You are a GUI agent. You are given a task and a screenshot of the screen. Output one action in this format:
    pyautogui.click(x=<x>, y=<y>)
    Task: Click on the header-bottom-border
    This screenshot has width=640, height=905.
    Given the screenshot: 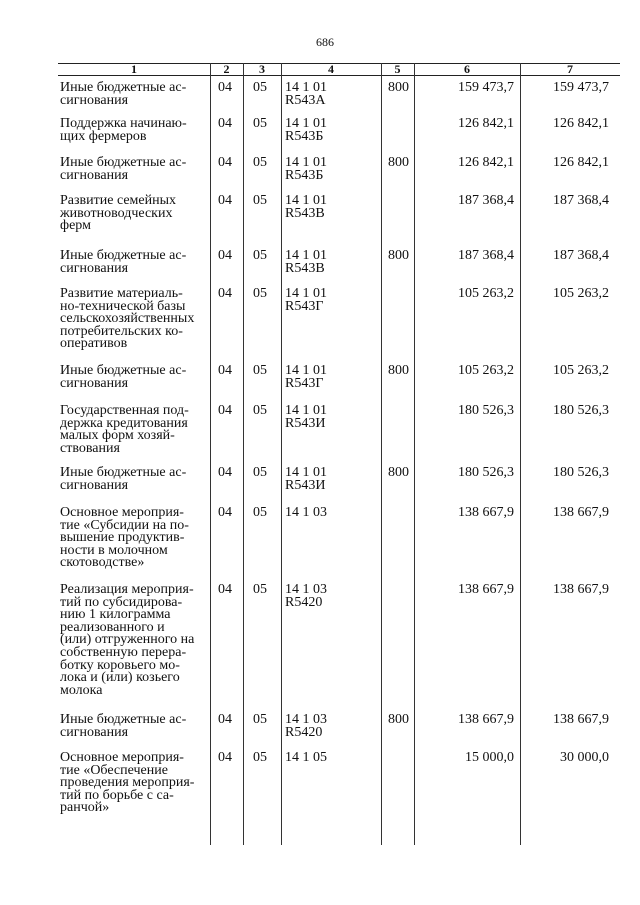 What is the action you would take?
    pyautogui.click(x=339, y=75)
    